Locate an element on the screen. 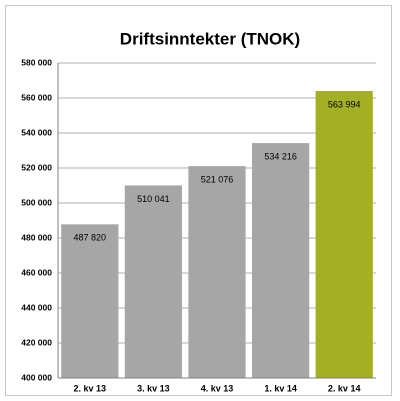  y-tick-label: 520 000 is located at coordinates (36, 167).